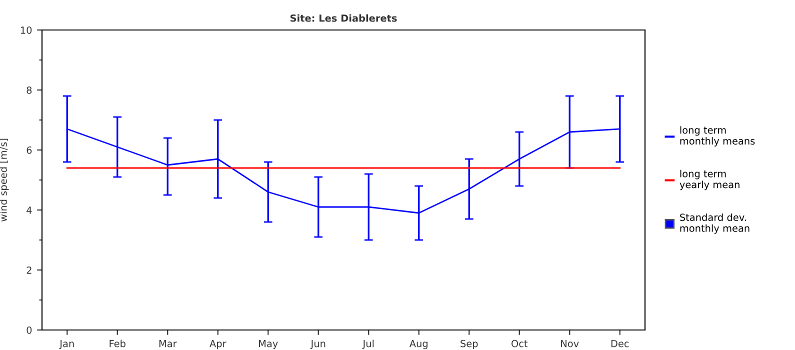 The width and height of the screenshot is (795, 350). What do you see at coordinates (29, 210) in the screenshot?
I see `y-tick-label: 4` at bounding box center [29, 210].